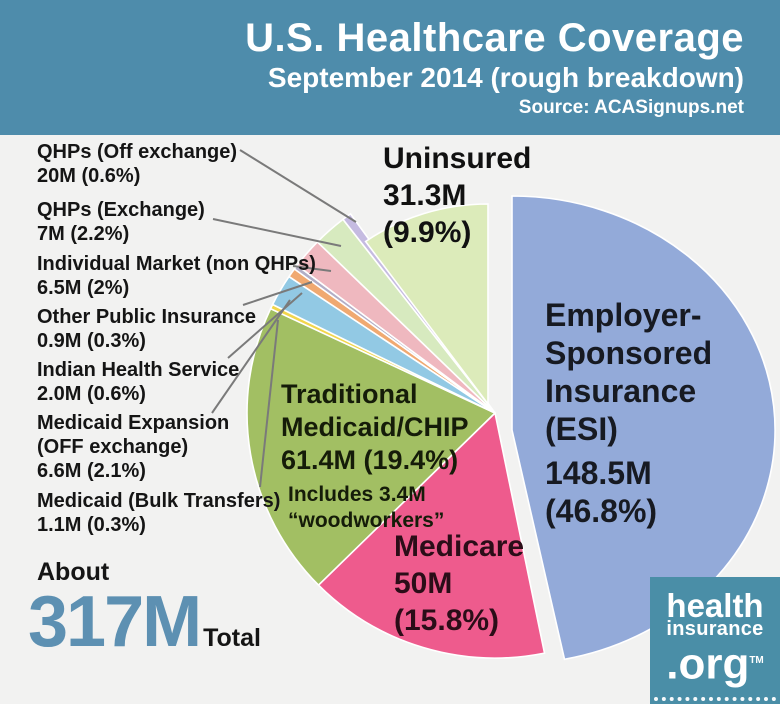 Image resolution: width=780 pixels, height=704 pixels. I want to click on callout-qhps-exchange: QHPs (Exchange) 7M (2.2%), so click(121, 222).